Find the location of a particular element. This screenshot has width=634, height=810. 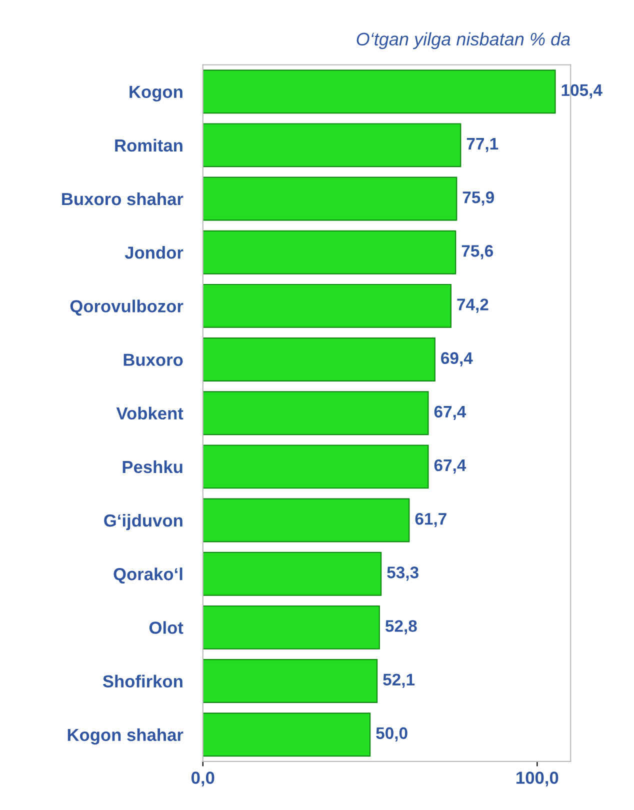

chart-title: O‘tgan yilga nisbatan % da is located at coordinates (463, 41).